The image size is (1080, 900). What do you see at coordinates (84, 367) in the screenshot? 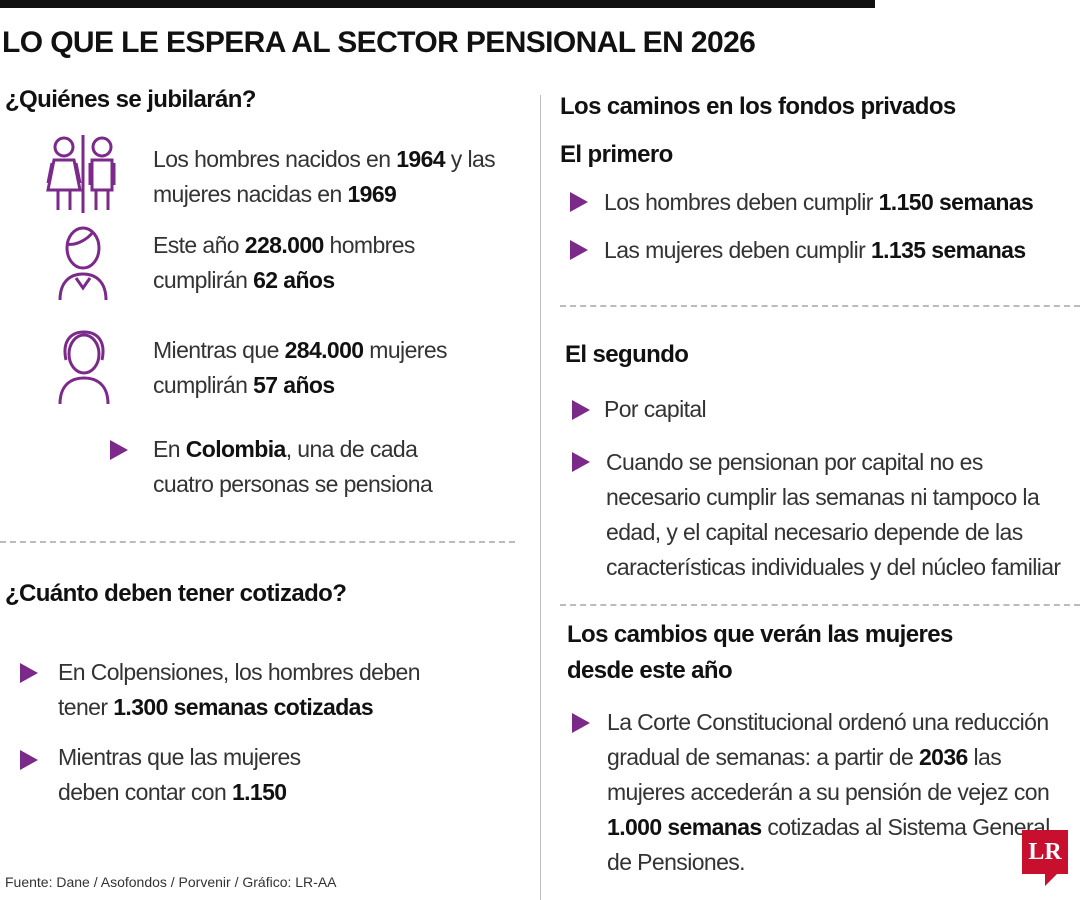
I see `woman-icon` at bounding box center [84, 367].